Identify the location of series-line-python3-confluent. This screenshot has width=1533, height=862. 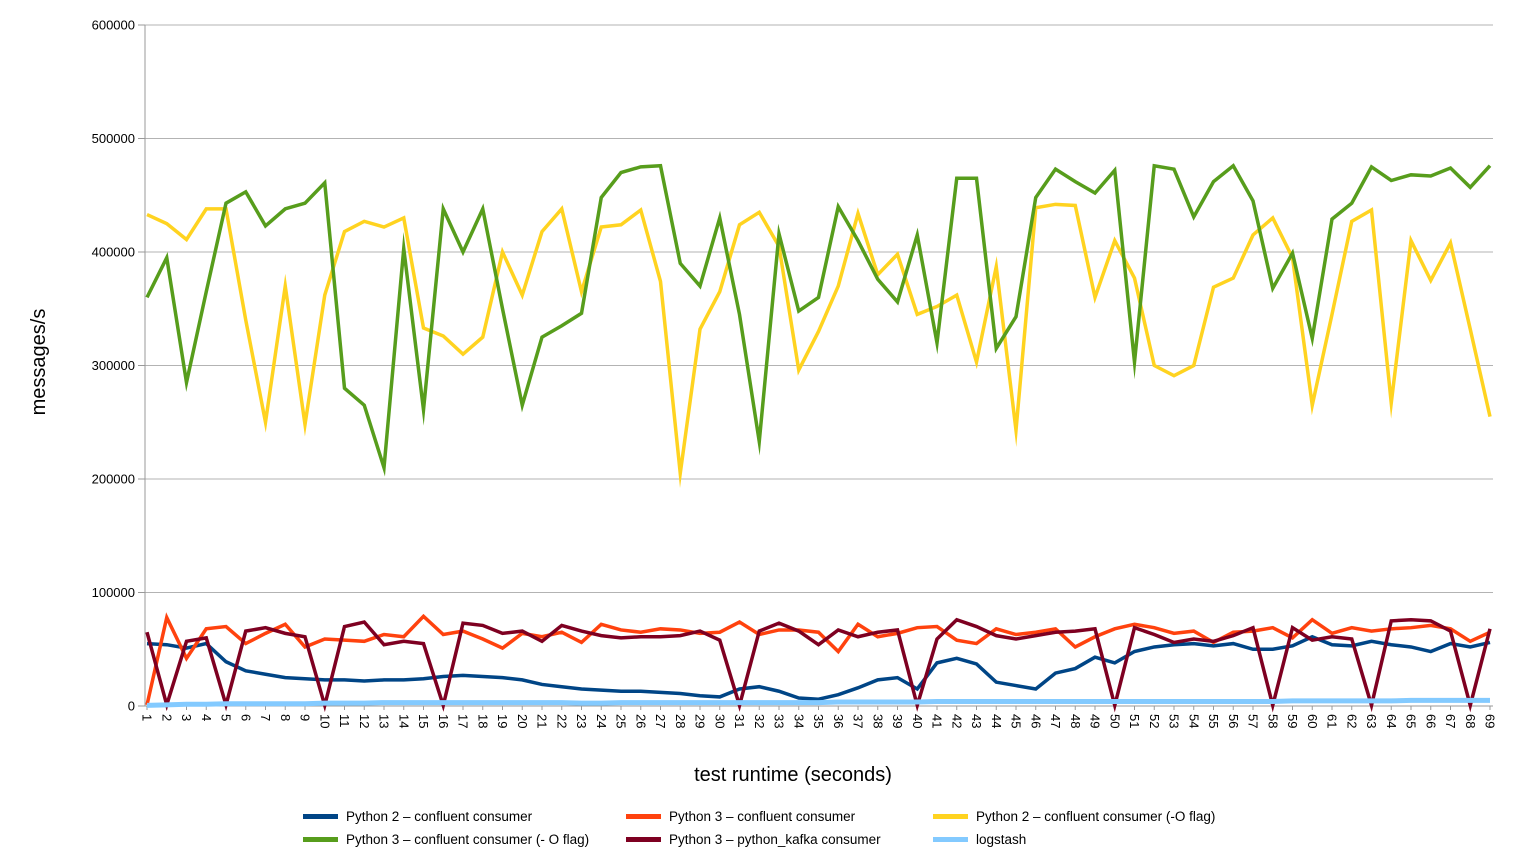
(818, 659).